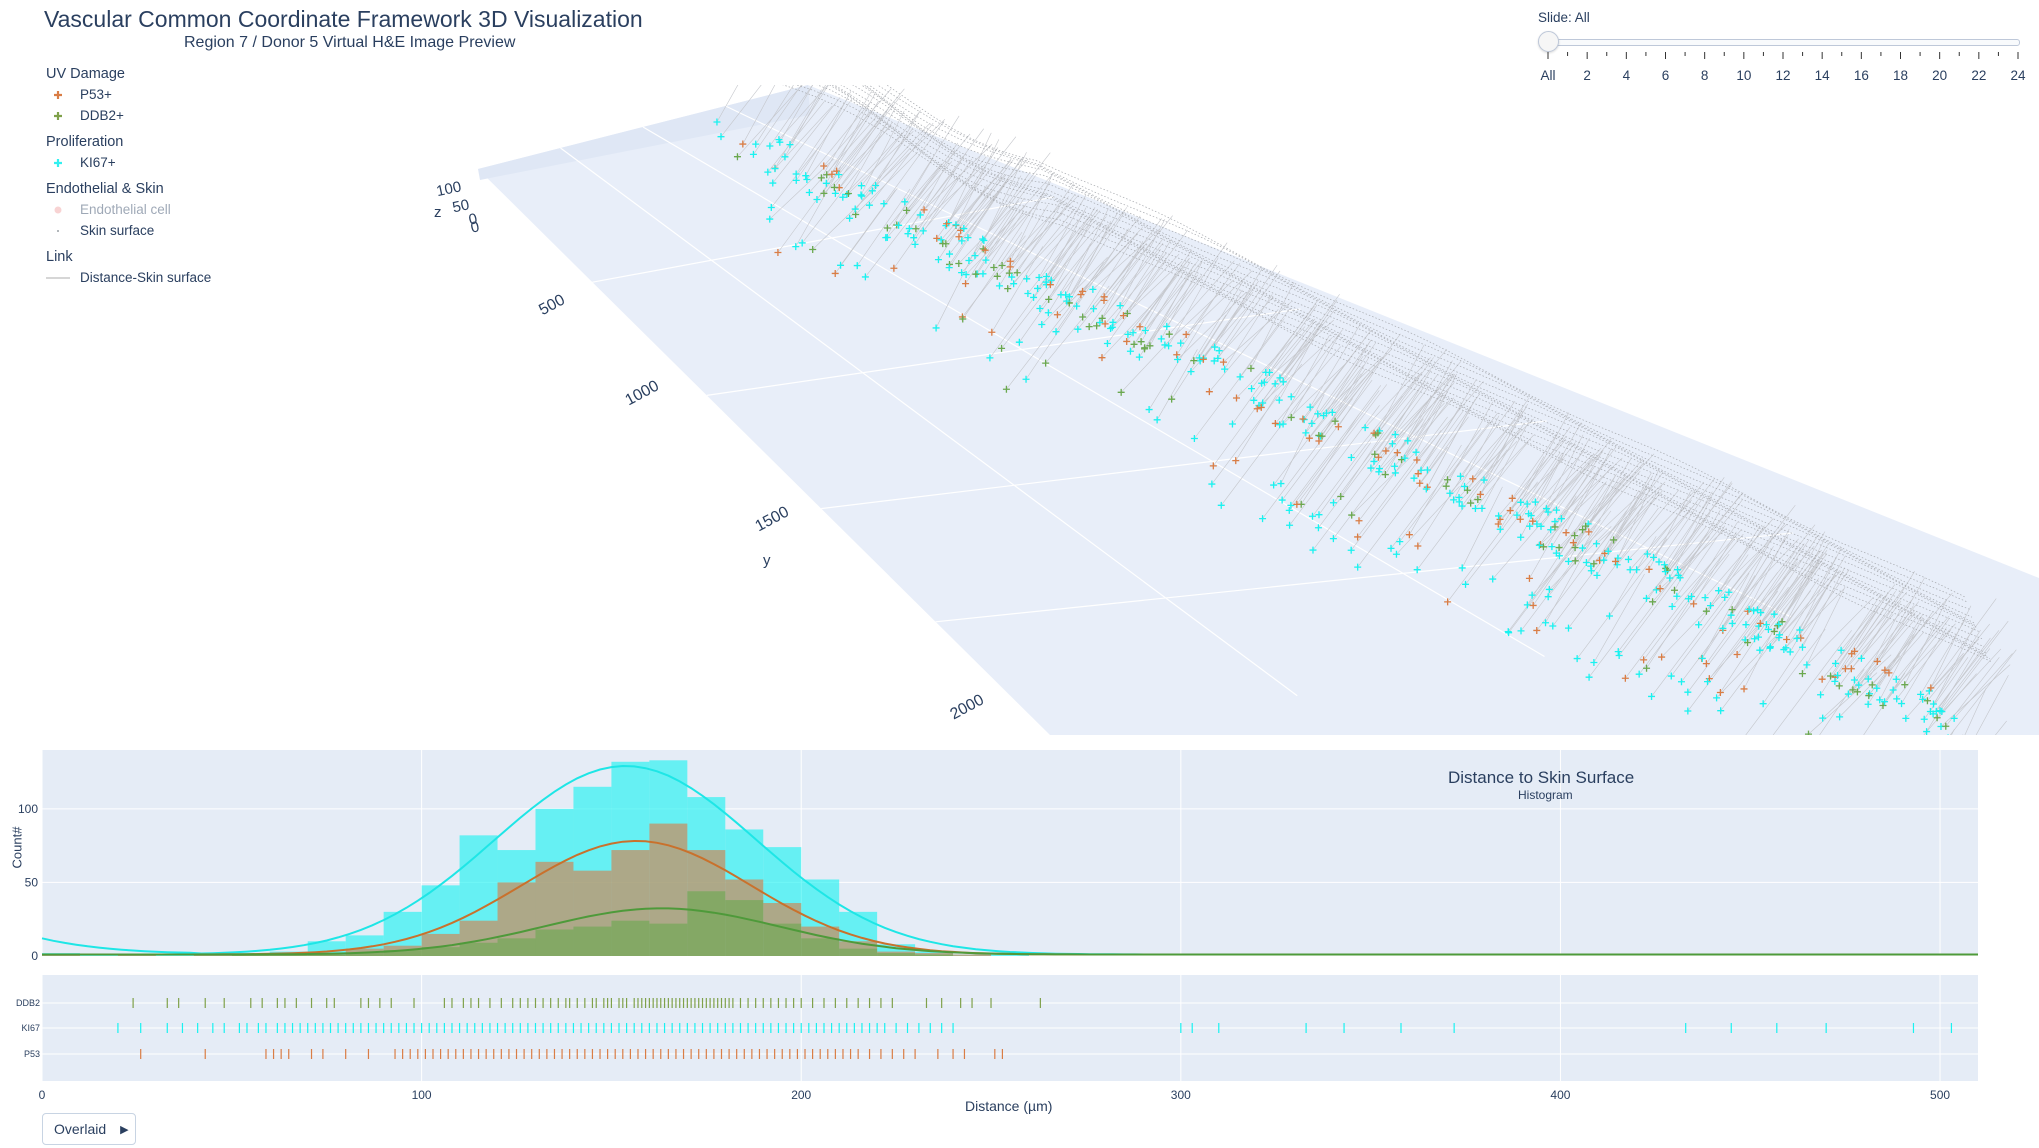 This screenshot has width=2039, height=1148. I want to click on slider-tick-label: 6, so click(1665, 75).